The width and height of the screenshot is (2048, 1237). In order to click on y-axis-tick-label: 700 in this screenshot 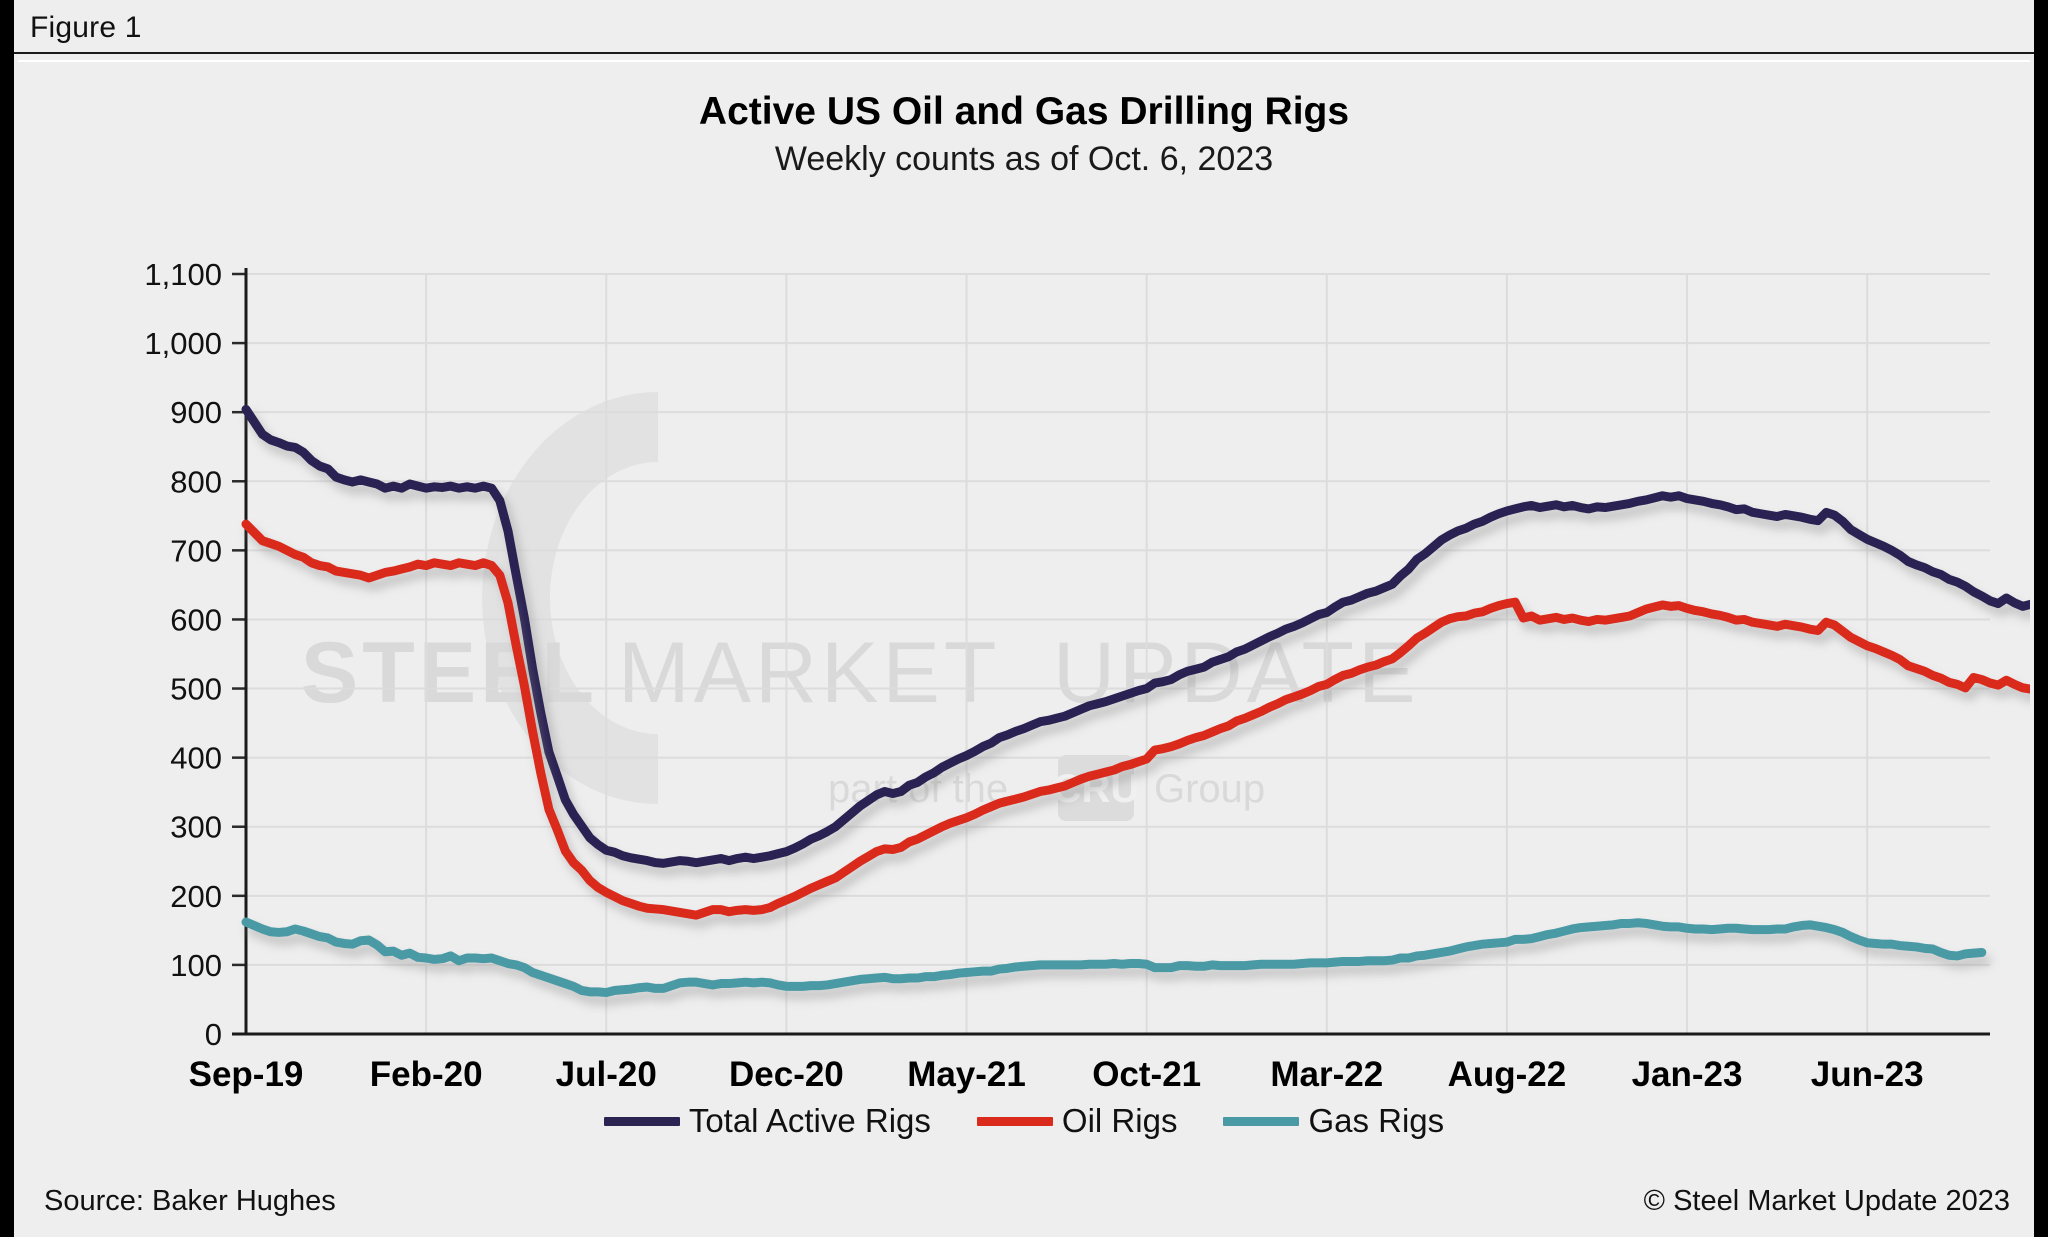, I will do `click(196, 550)`.